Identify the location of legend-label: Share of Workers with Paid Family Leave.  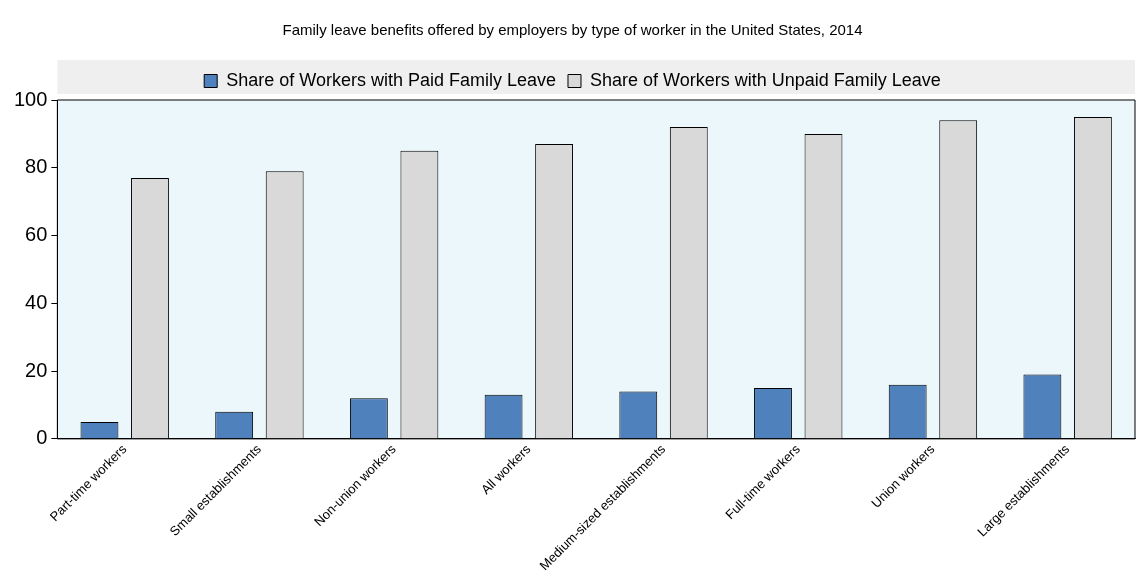
(391, 79).